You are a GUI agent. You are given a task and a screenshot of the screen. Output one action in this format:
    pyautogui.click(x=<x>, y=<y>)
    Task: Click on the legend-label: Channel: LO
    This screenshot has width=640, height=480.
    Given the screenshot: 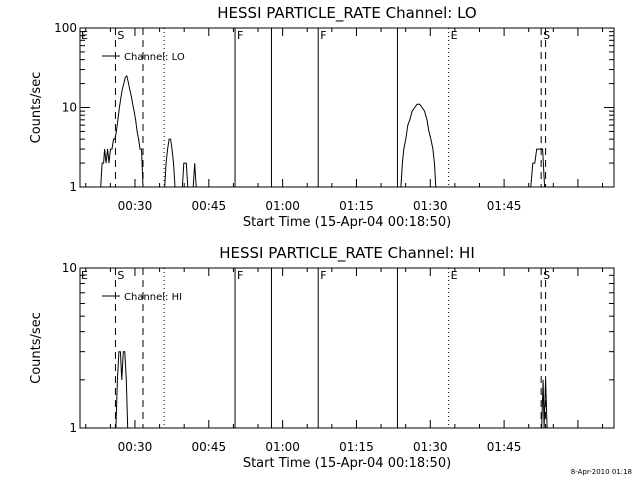 What is the action you would take?
    pyautogui.click(x=154, y=57)
    